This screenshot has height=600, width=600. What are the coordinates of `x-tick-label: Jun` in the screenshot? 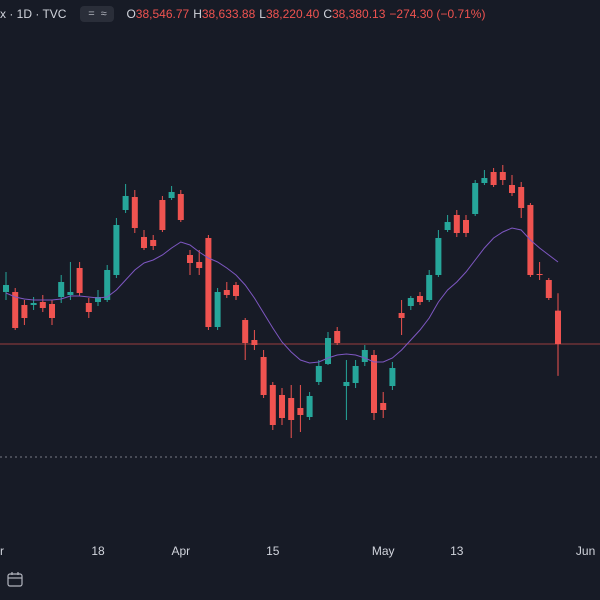 It's located at (585, 551).